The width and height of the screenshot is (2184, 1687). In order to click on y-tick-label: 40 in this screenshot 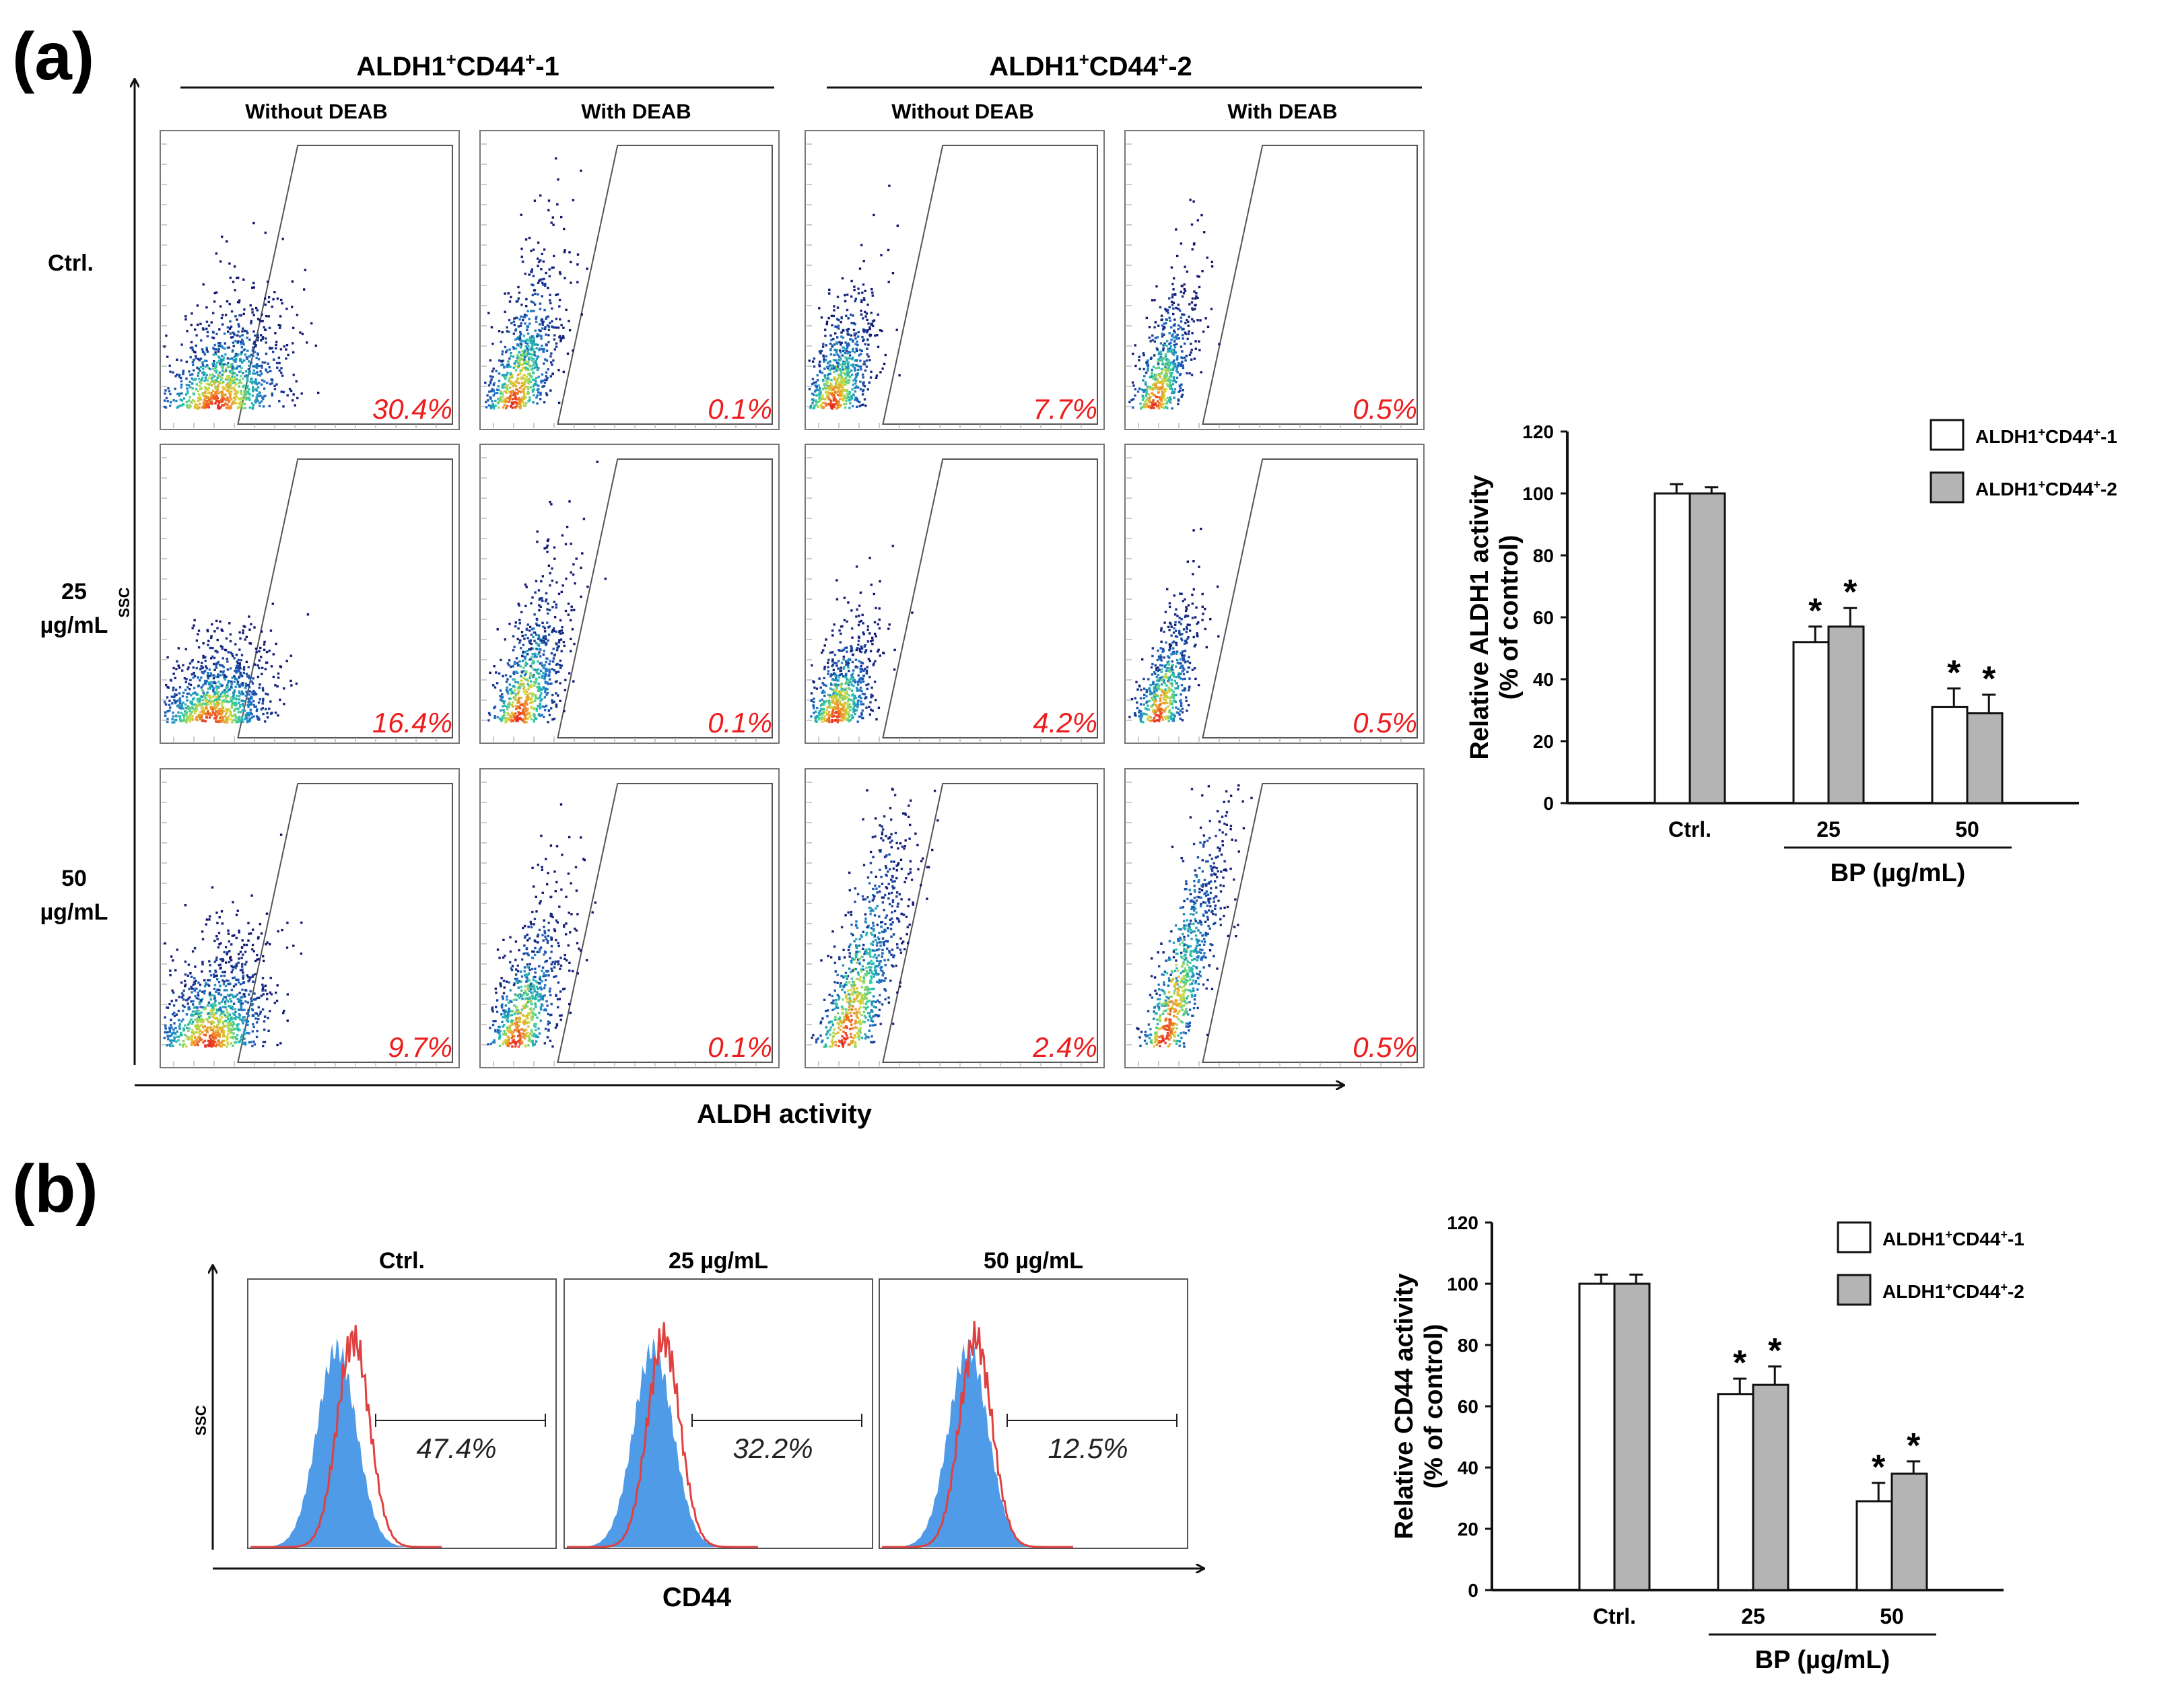, I will do `click(1543, 679)`.